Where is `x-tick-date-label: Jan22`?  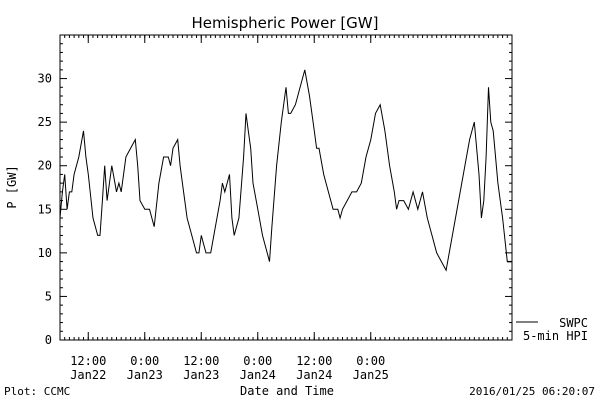
x-tick-date-label: Jan22 is located at coordinates (88, 375).